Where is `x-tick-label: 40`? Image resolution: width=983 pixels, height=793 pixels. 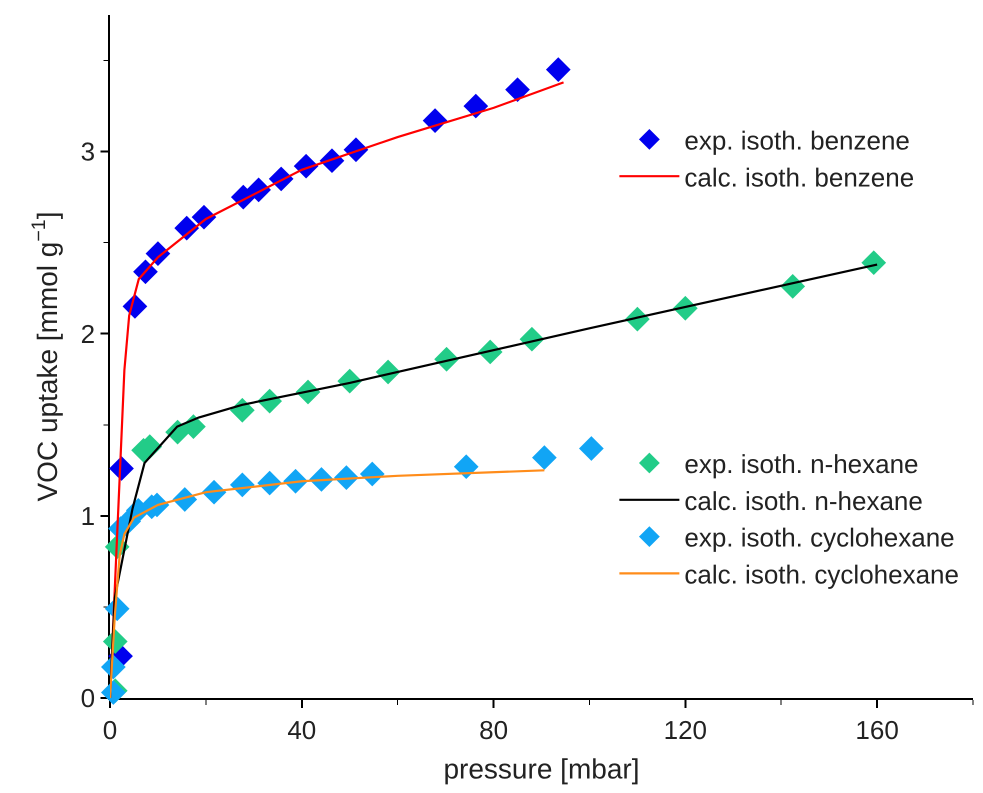 x-tick-label: 40 is located at coordinates (301, 729).